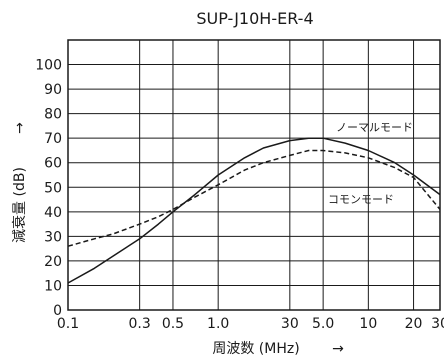  I want to click on y-axis-arrow: →, so click(20, 128).